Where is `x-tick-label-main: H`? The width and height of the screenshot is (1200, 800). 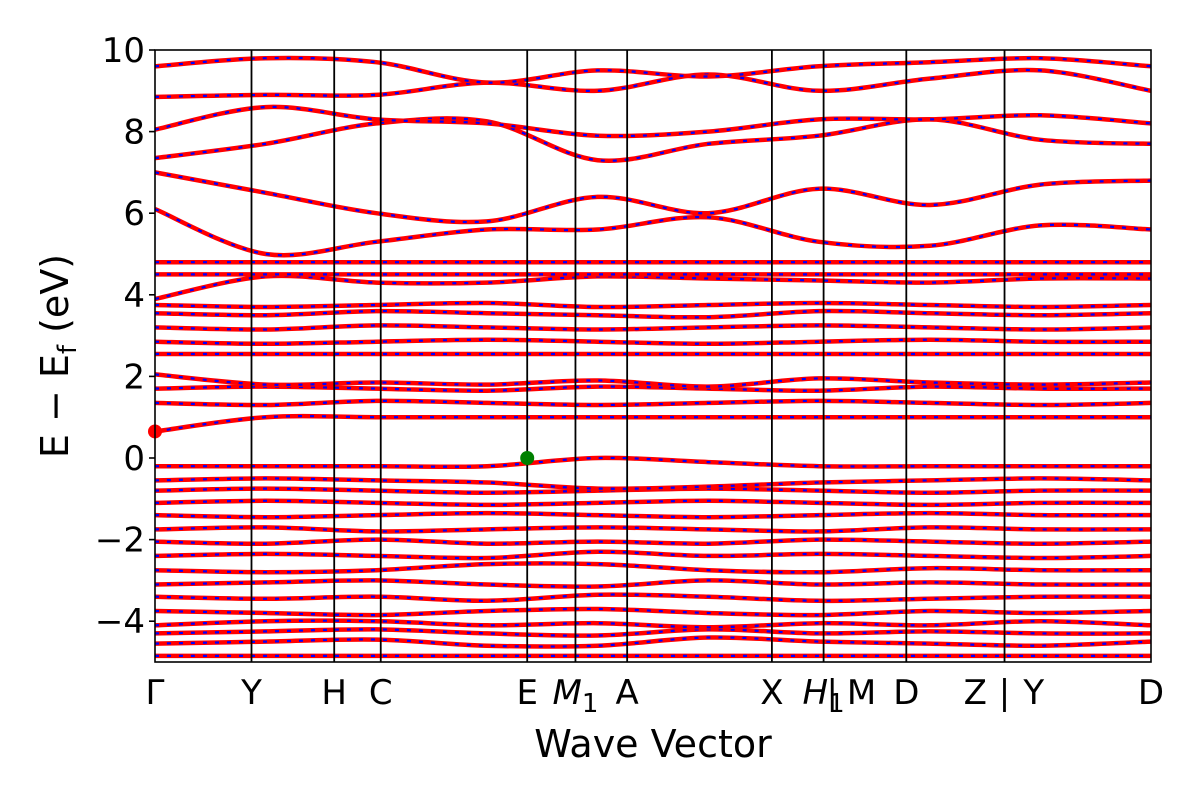
x-tick-label-main: H is located at coordinates (816, 693).